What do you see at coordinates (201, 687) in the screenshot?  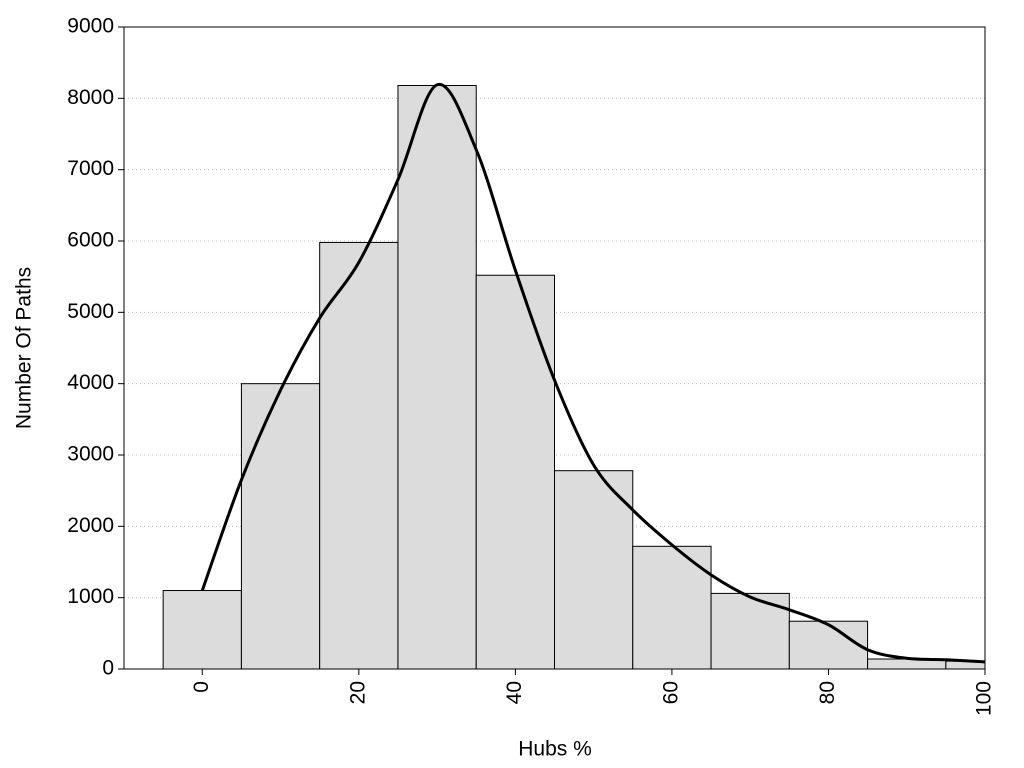 I see `x-tick-label: 0` at bounding box center [201, 687].